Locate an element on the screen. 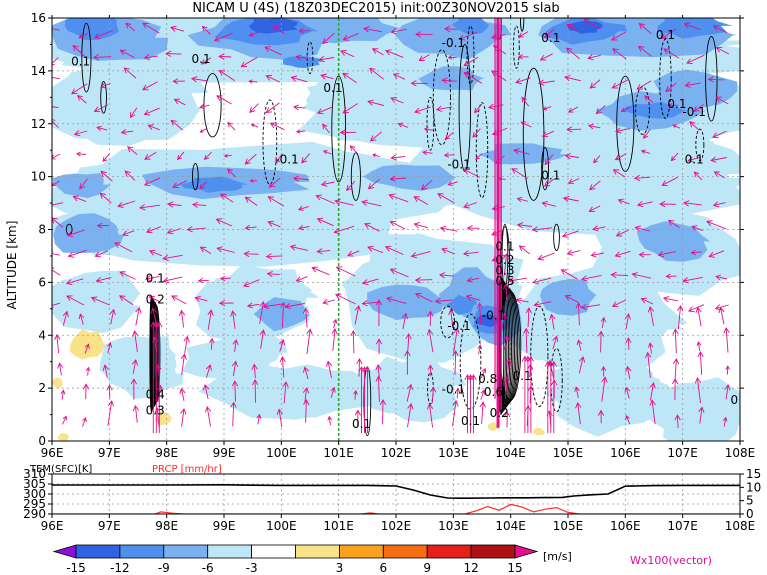 This screenshot has height=575, width=767. contour-label: -0.1 is located at coordinates (493, 315).